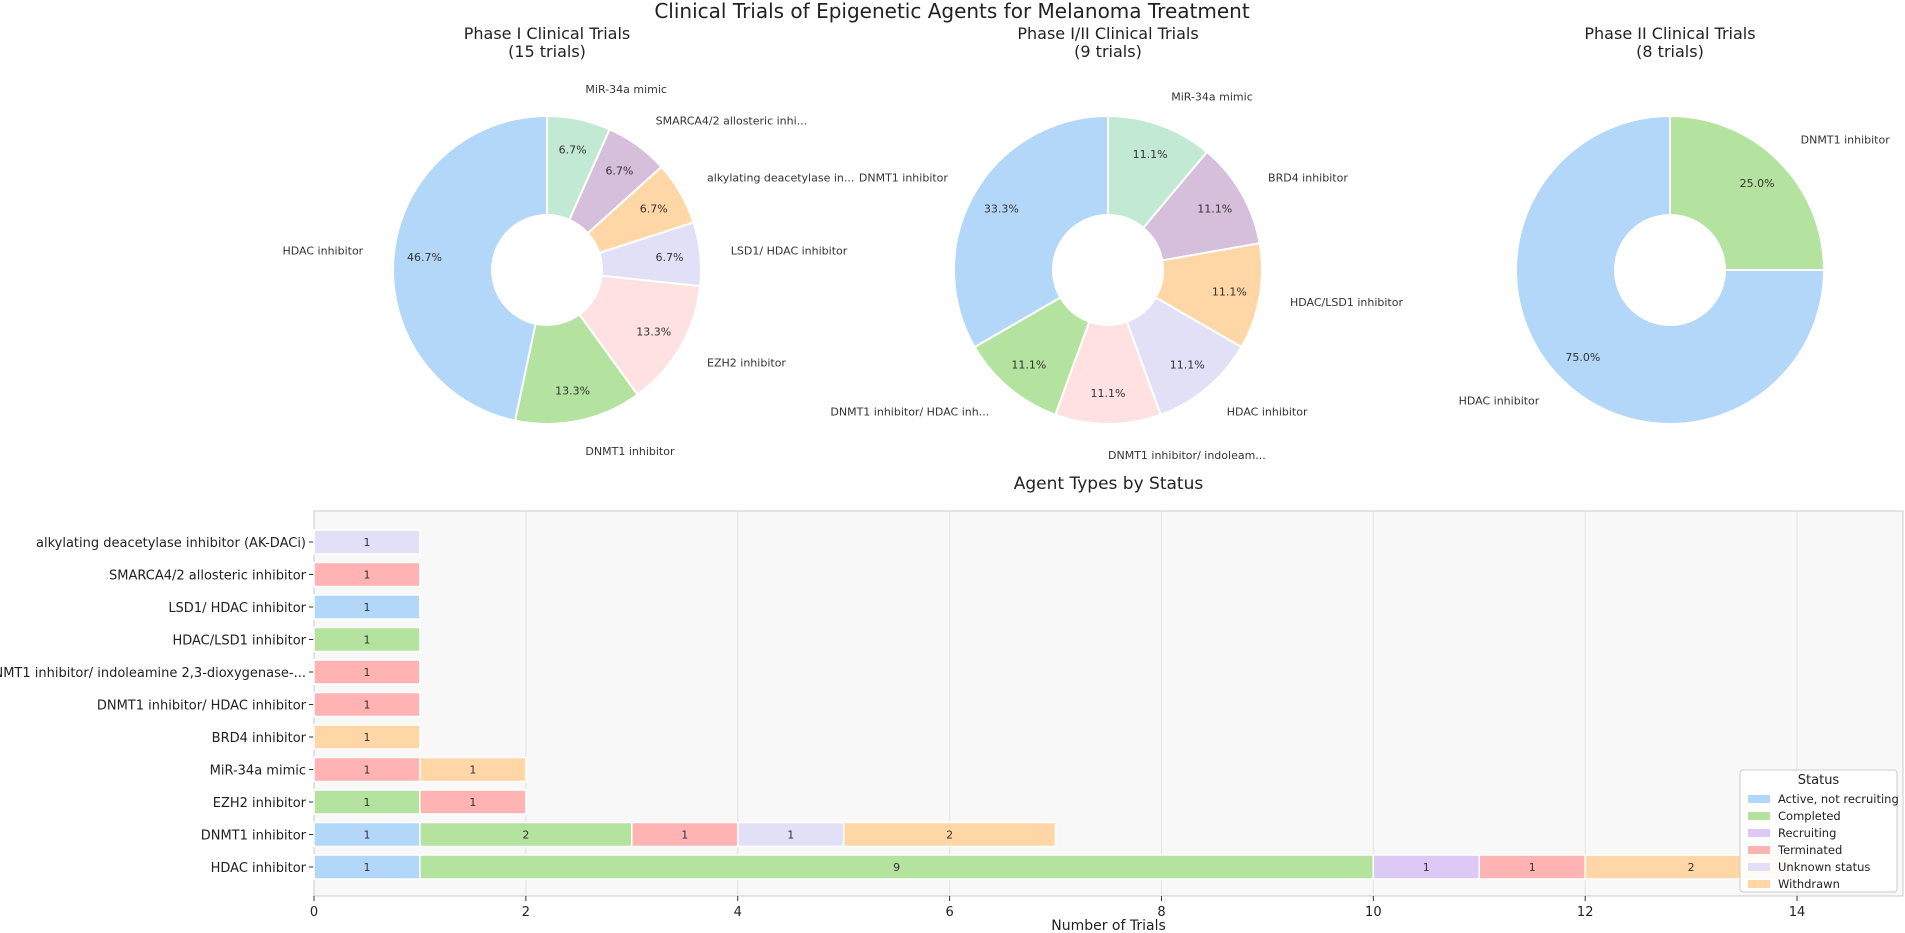 The width and height of the screenshot is (1905, 933). What do you see at coordinates (237, 608) in the screenshot?
I see `y-tick-label: LSD1/ HDAC inhibitor` at bounding box center [237, 608].